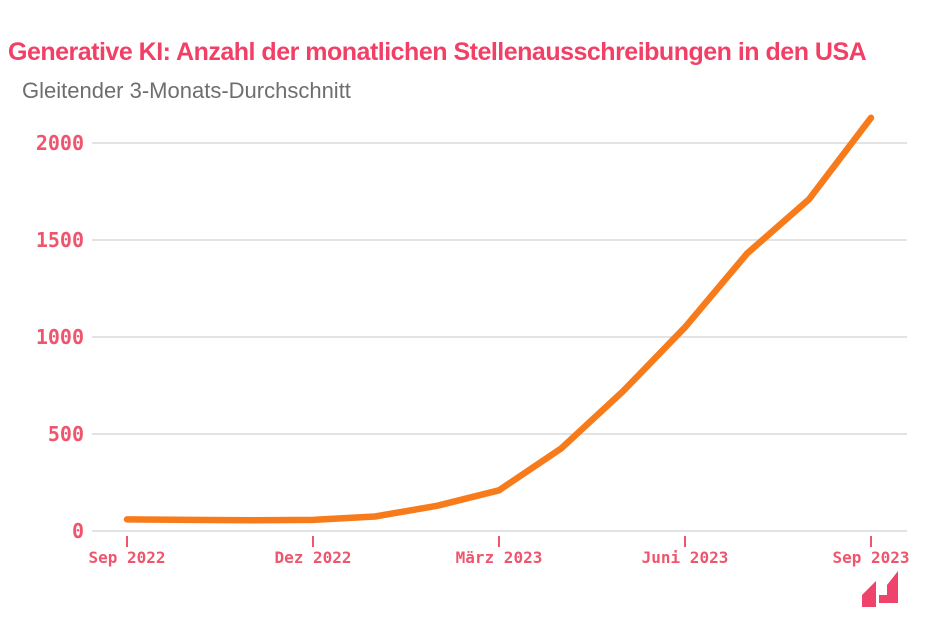 The height and width of the screenshot is (618, 943). I want to click on x-axis-tick-label: Juni 2023, so click(685, 557).